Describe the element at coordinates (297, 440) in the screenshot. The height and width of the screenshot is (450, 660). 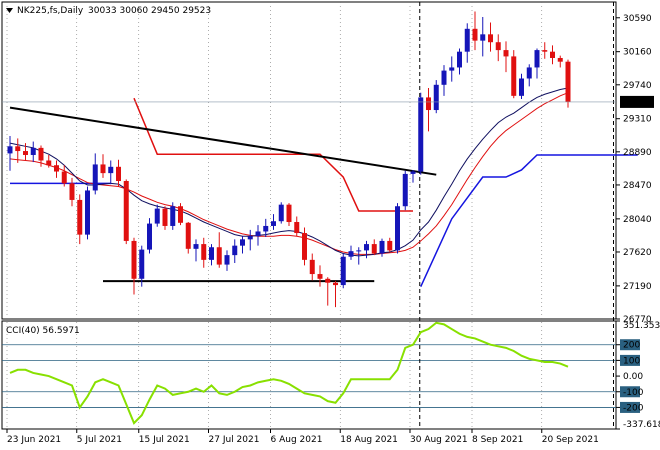
I see `date-label-4: 6 Aug 2021` at that location.